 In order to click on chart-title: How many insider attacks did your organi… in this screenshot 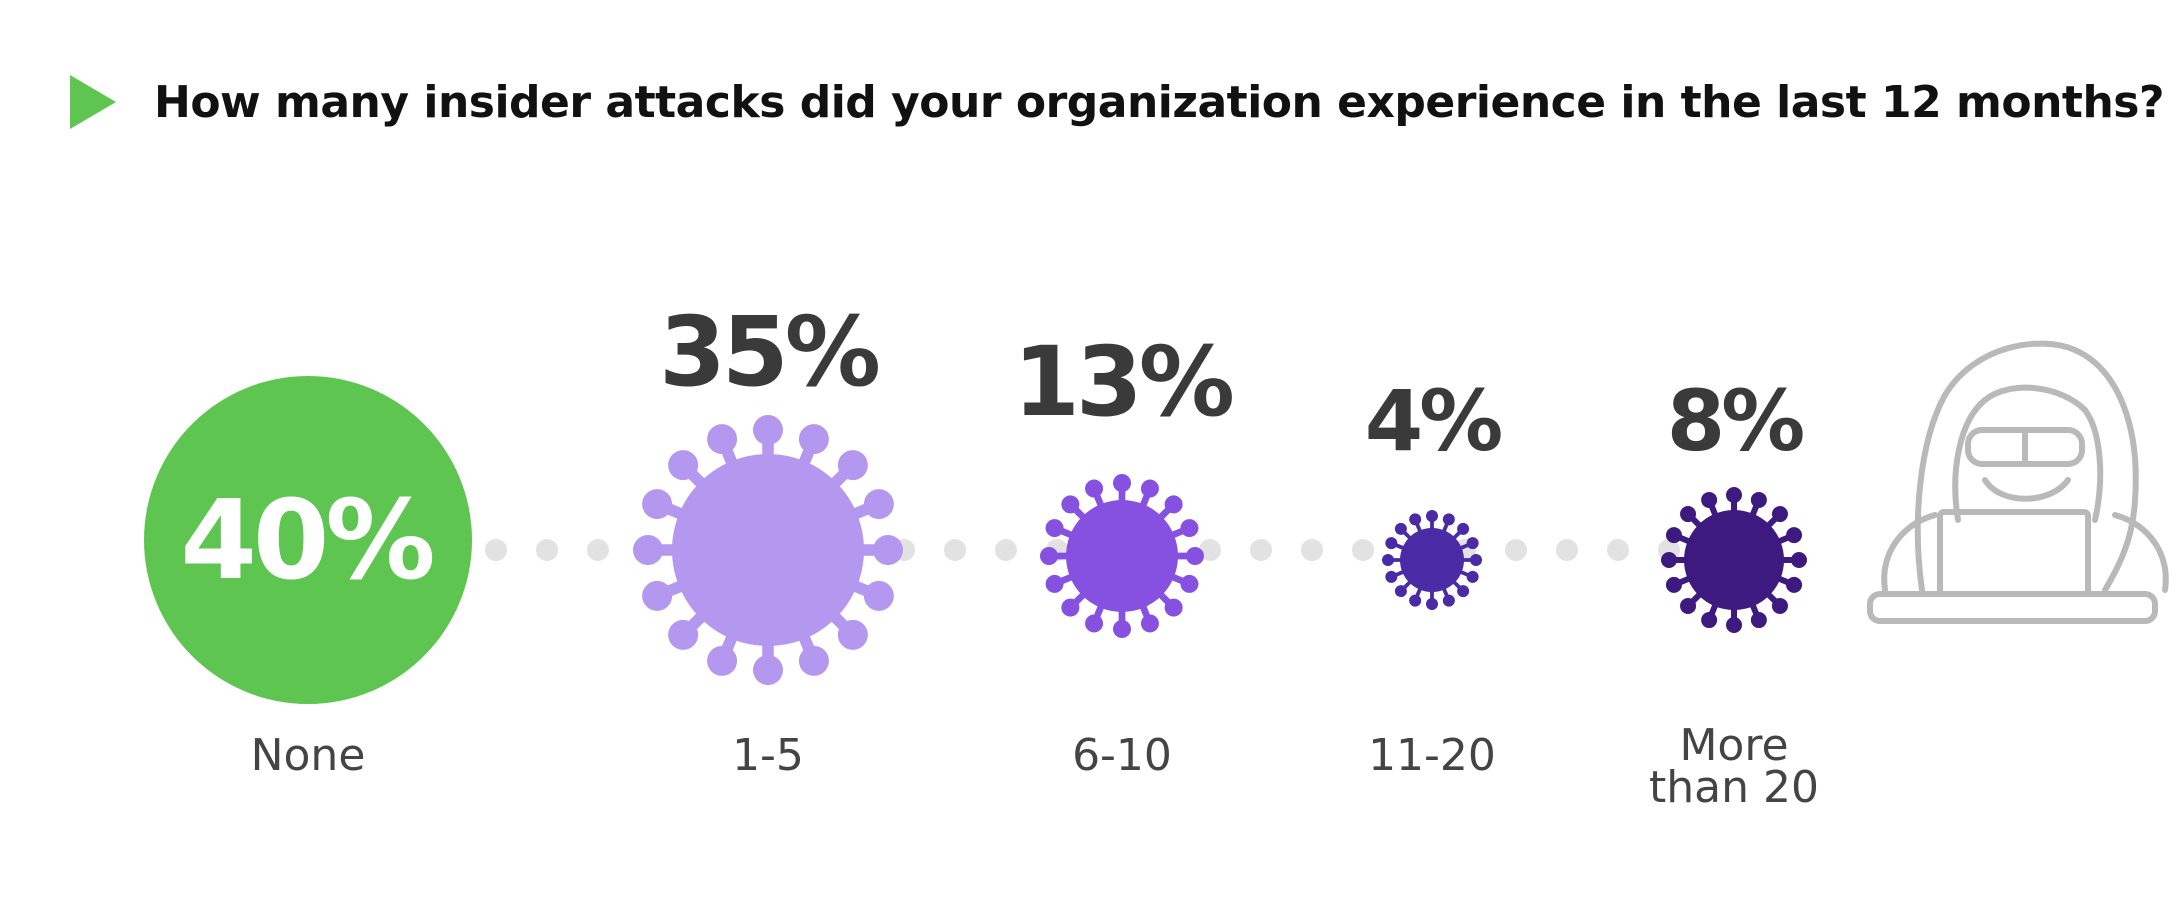, I will do `click(1159, 102)`.